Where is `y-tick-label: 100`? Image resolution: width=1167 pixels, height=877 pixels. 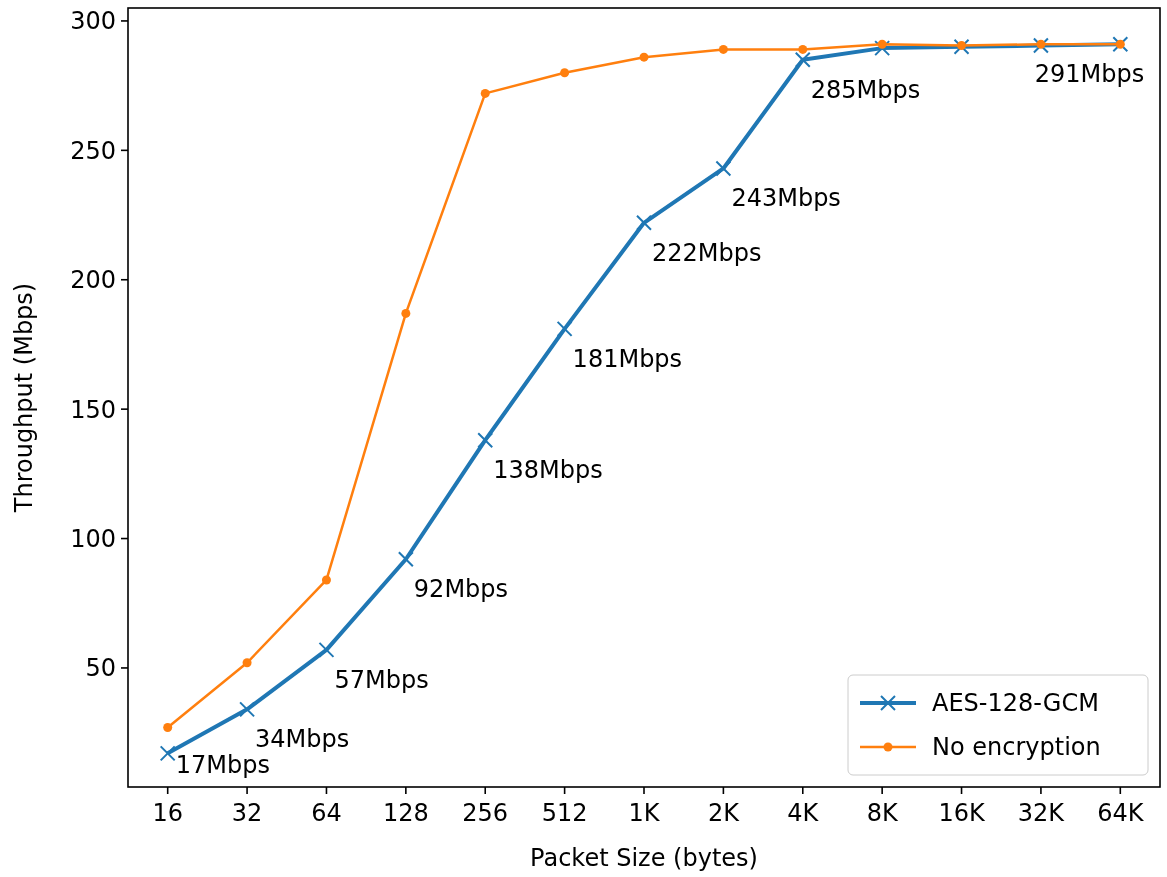 y-tick-label: 100 is located at coordinates (93, 538).